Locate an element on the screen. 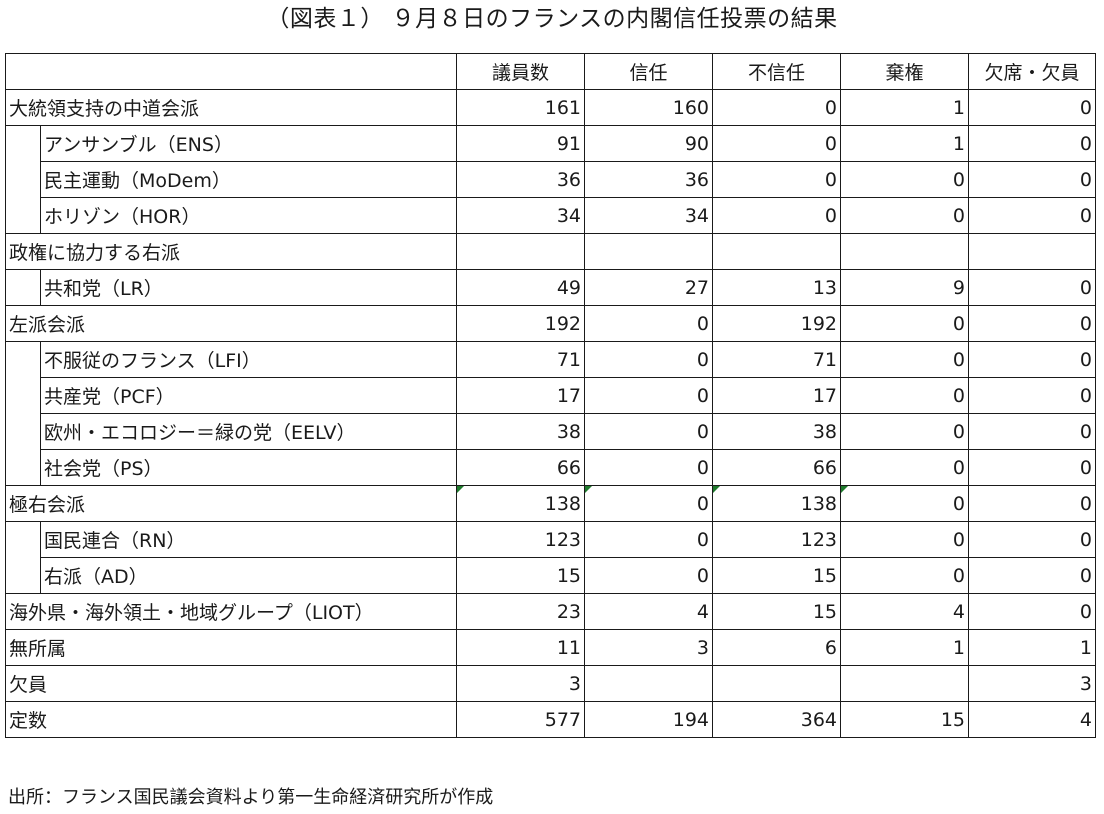 The image size is (1104, 814). table-row-sub: ホリゾン（HOR） 34 34 0 0 0 is located at coordinates (550, 215).